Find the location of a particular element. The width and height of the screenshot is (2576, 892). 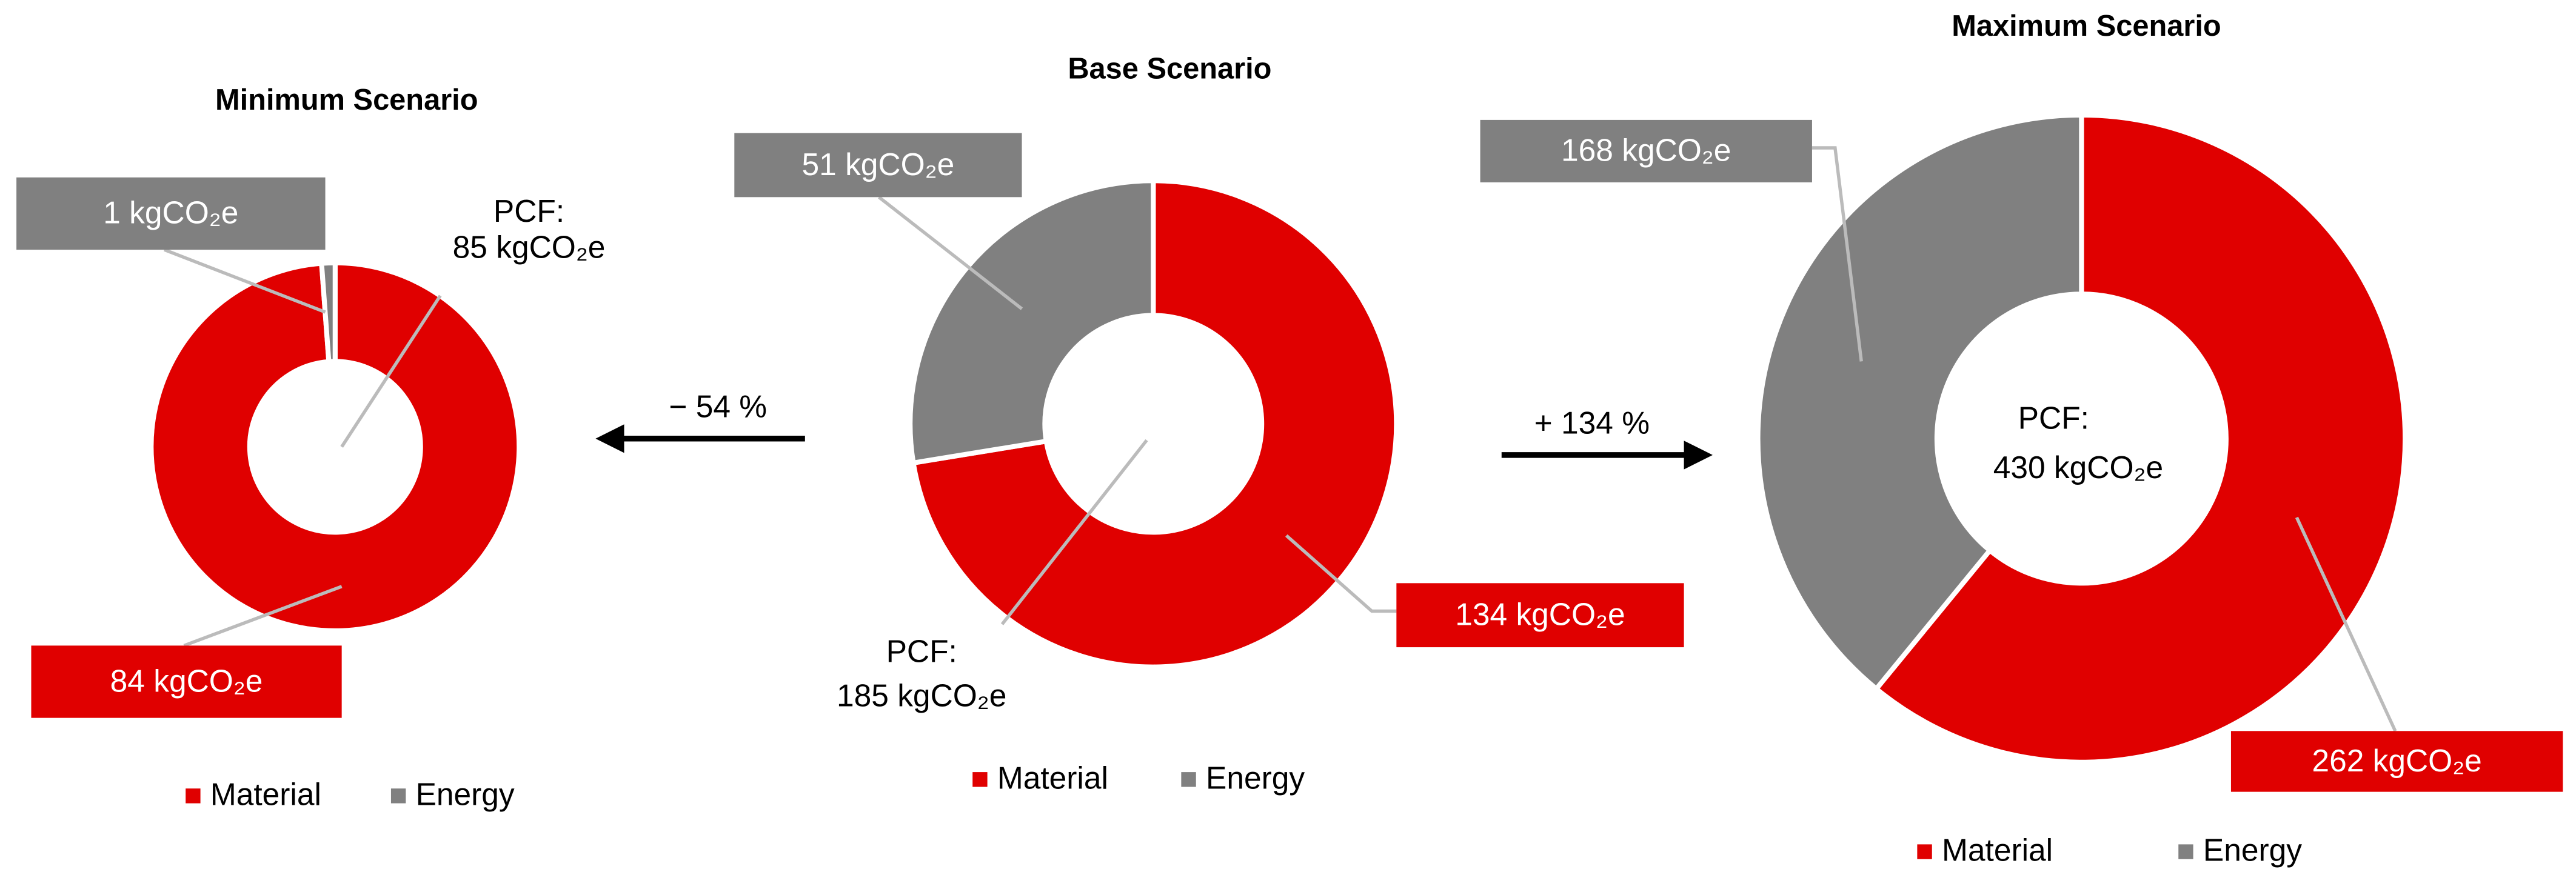

pcf-label: 185 kgCO₂e is located at coordinates (921, 695).